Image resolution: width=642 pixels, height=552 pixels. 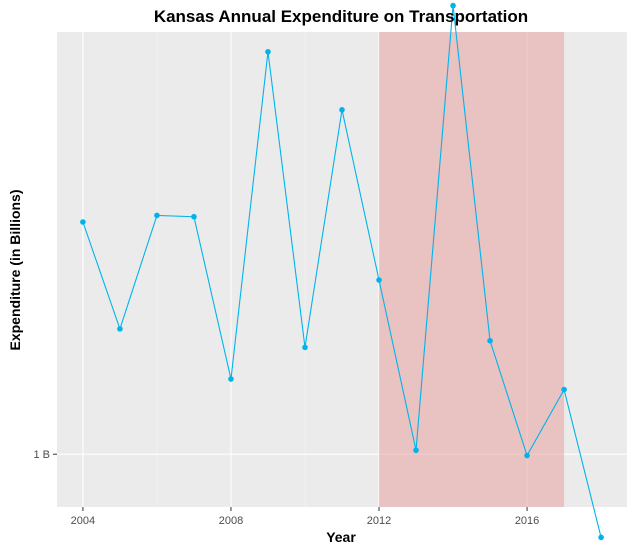 I want to click on y-axis-ticks: 1 B, so click(x=45, y=455).